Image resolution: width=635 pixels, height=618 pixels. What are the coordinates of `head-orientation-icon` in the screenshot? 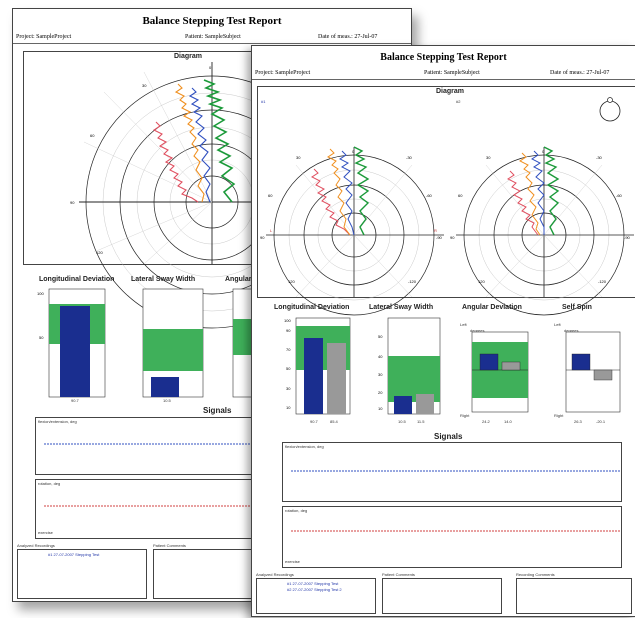 It's located at (610, 109).